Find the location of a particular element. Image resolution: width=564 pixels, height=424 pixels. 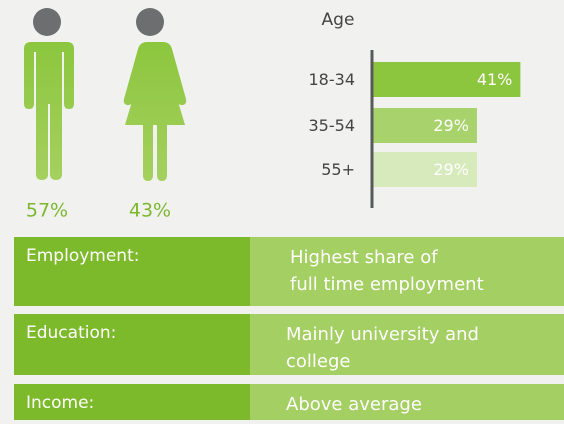

male-icon is located at coordinates (49, 94).